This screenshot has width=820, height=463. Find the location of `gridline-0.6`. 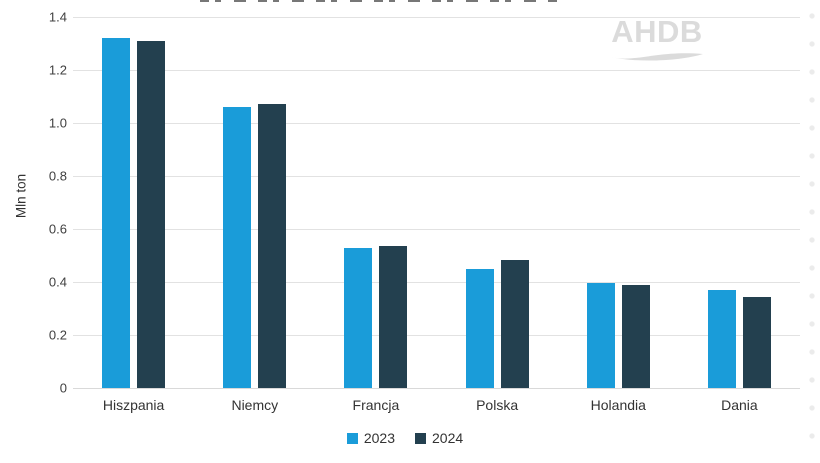

gridline-0.6 is located at coordinates (436, 229).